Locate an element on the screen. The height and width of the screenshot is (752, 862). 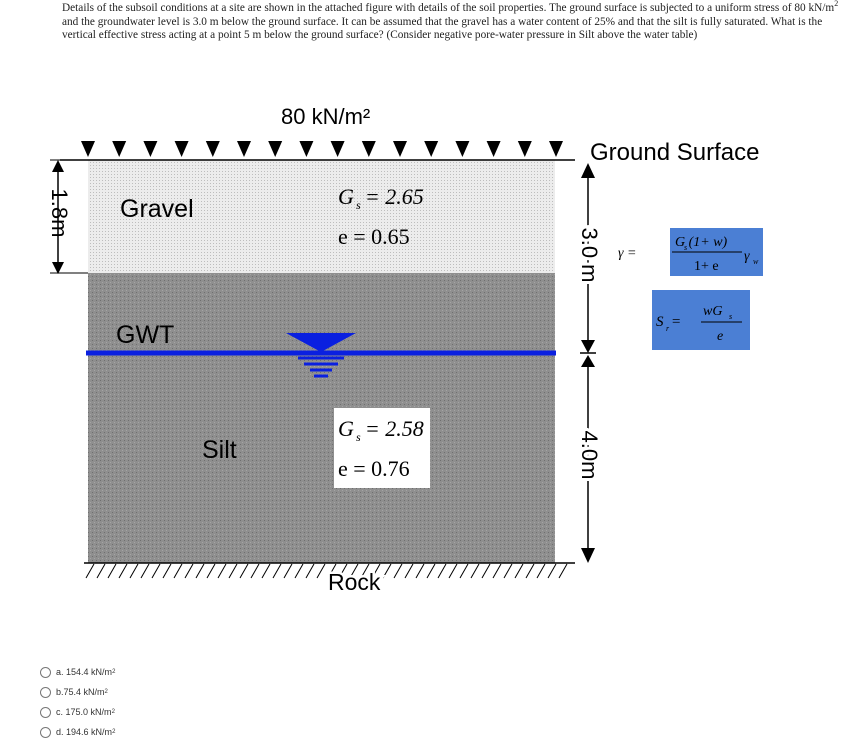
answer-d-letter: d. is located at coordinates (60, 732).